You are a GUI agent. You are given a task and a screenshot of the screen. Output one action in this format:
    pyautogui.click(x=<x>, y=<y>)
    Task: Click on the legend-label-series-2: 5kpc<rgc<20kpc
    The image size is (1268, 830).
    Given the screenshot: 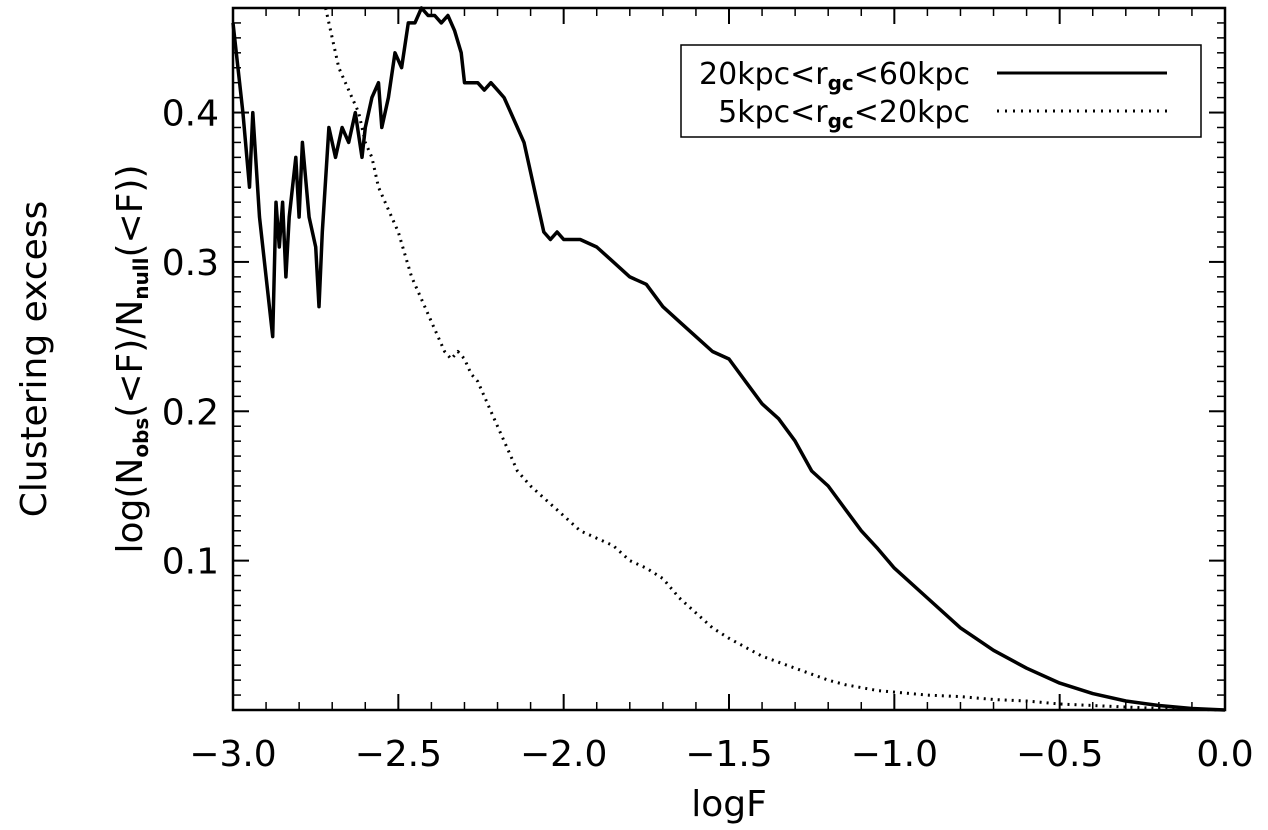 What is the action you would take?
    pyautogui.click(x=844, y=114)
    